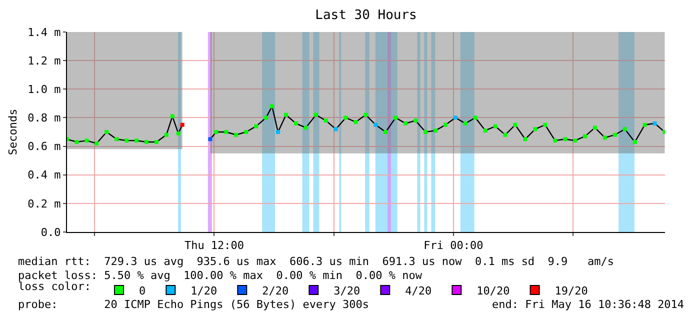  I want to click on y-tick-label: 1.4 m, so click(45, 32).